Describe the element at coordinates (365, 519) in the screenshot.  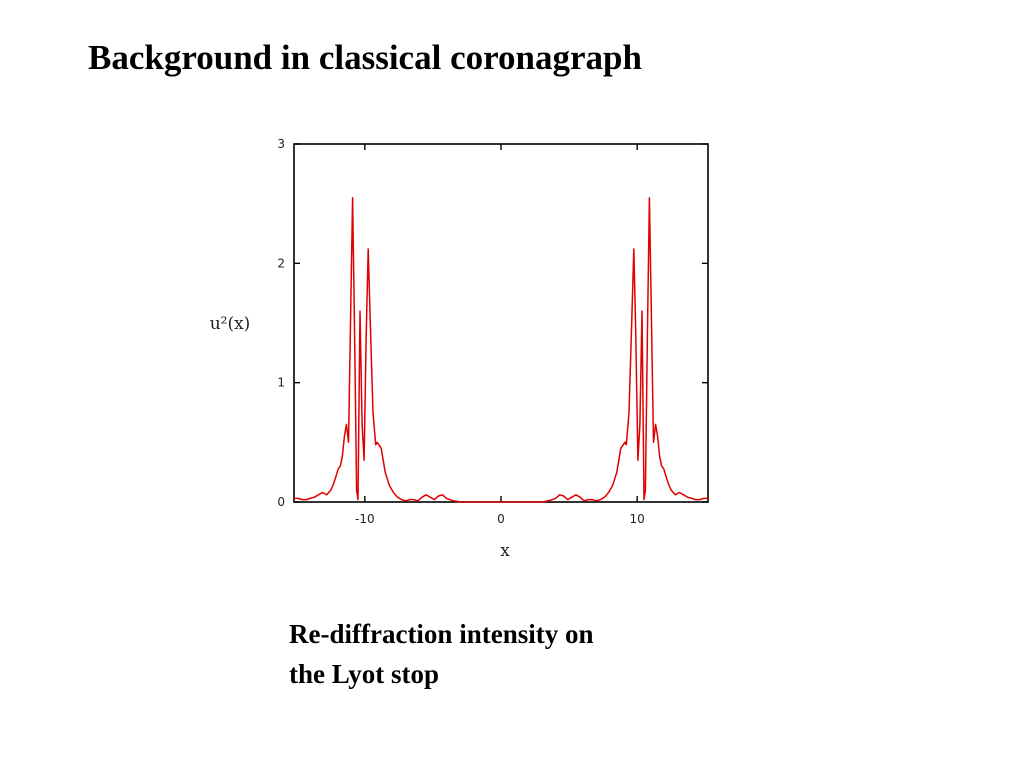
I see `x-tick-label: -10` at that location.